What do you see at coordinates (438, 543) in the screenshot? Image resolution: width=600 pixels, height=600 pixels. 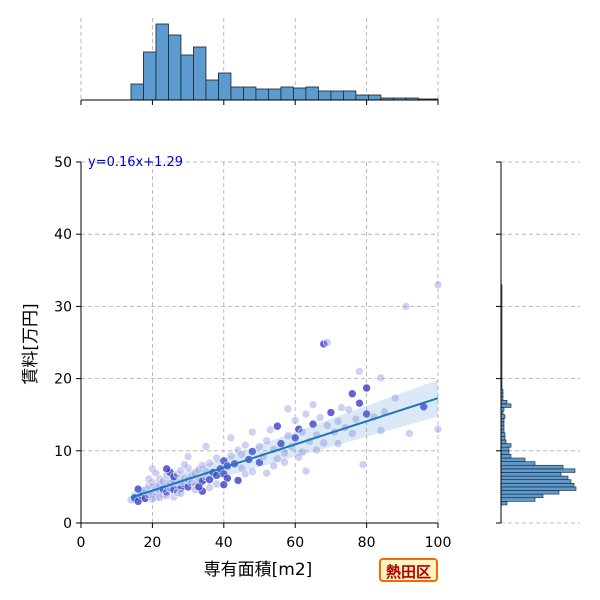 I see `x-tick-label: 100` at bounding box center [438, 543].